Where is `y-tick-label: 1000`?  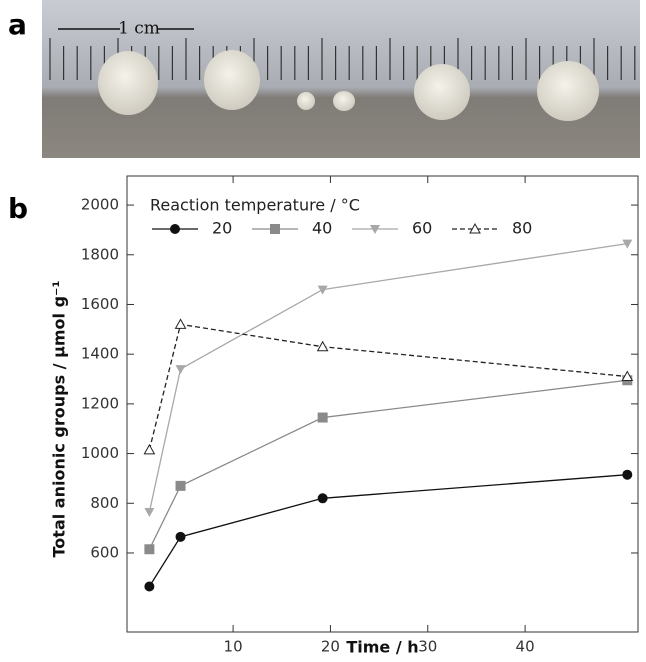
y-tick-label: 1000 is located at coordinates (100, 453).